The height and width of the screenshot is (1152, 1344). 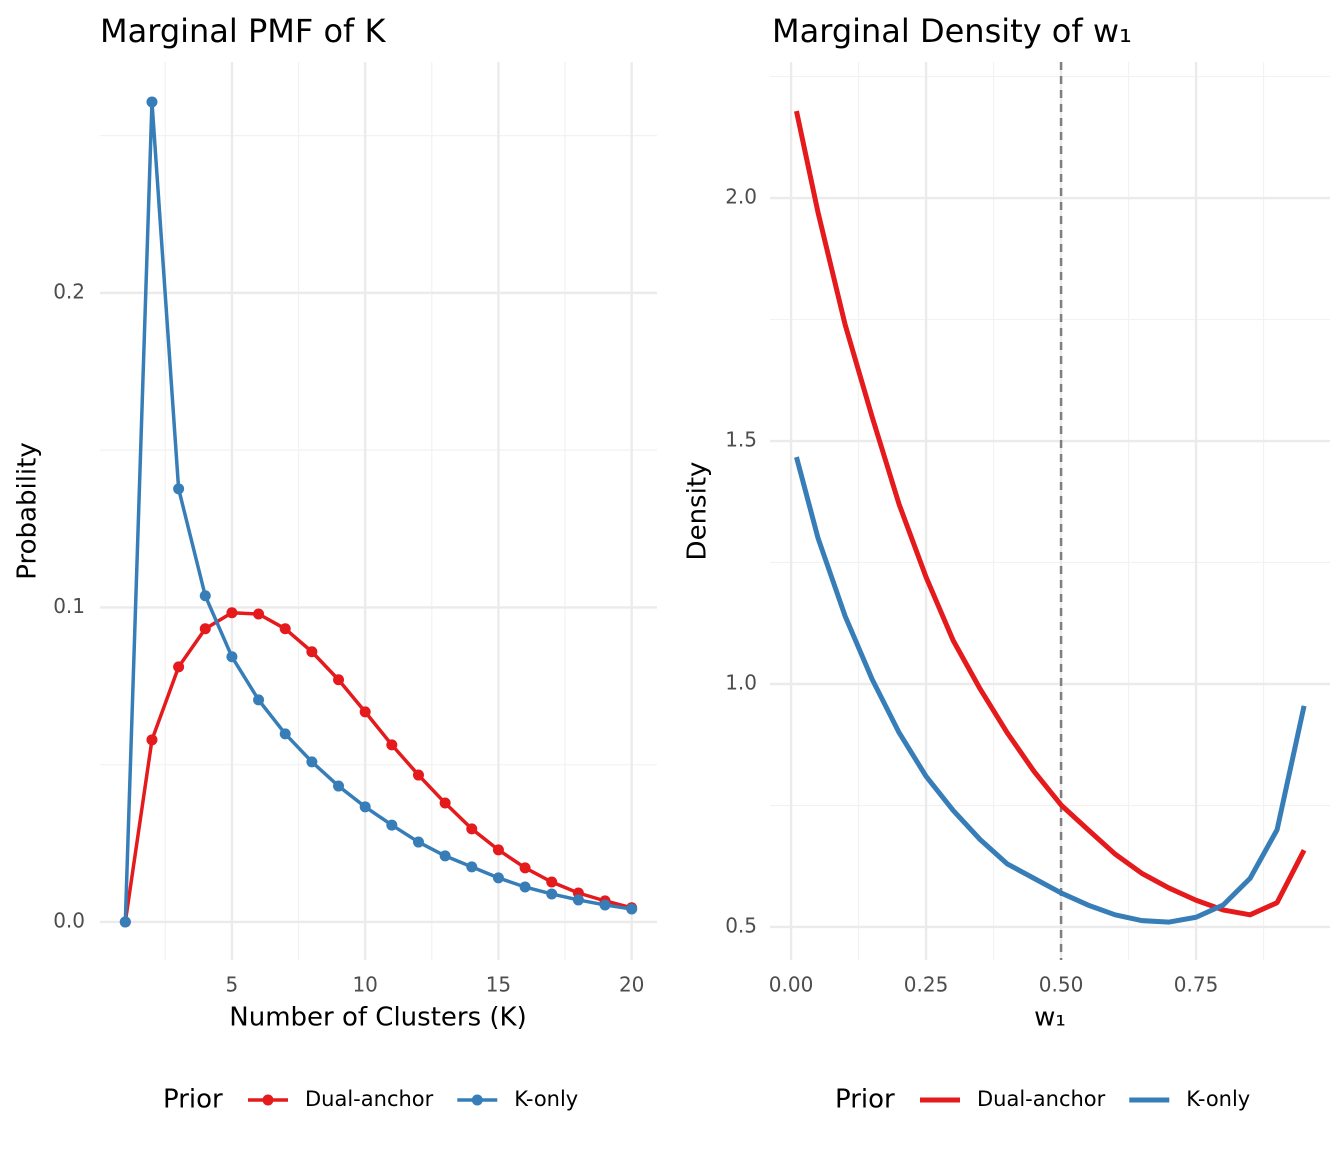 What do you see at coordinates (741, 682) in the screenshot?
I see `y-tick-label: 1.0` at bounding box center [741, 682].